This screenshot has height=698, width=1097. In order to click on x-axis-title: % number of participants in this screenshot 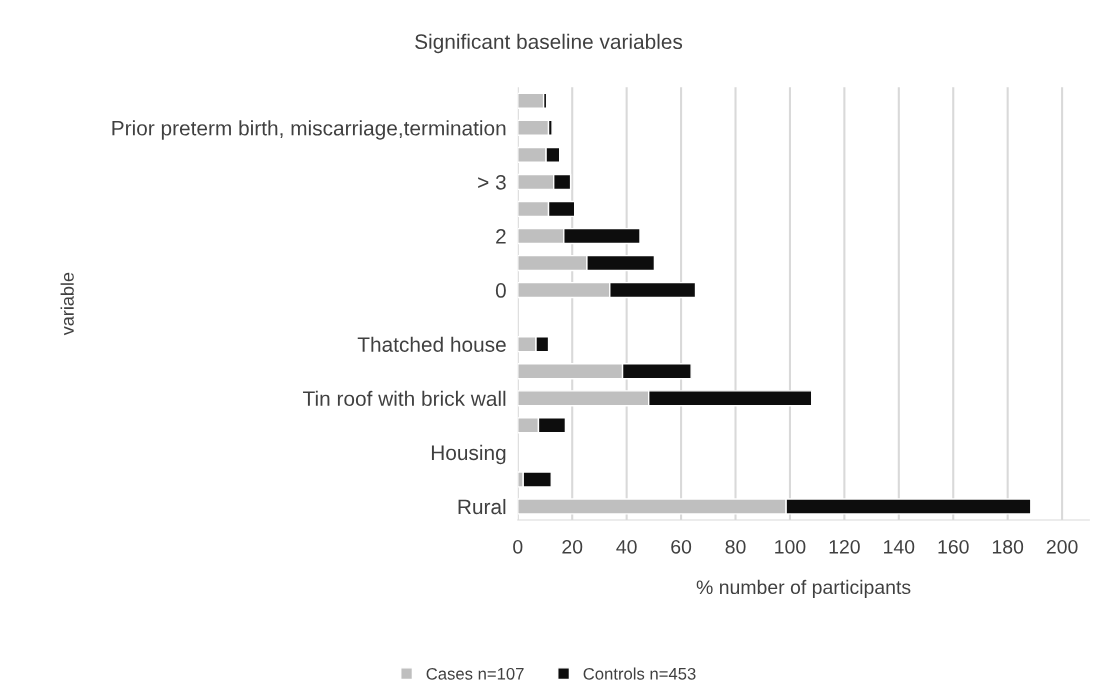, I will do `click(803, 588)`.